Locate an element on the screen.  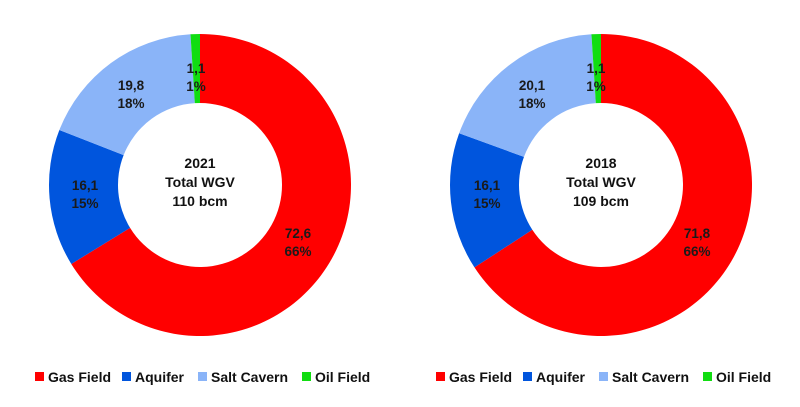
center-text-line: 110 bcm is located at coordinates (199, 201).